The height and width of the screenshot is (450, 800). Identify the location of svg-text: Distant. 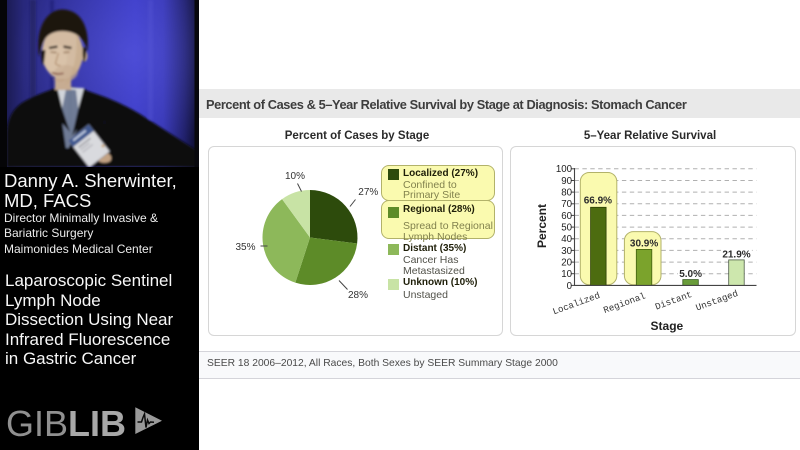
(674, 301).